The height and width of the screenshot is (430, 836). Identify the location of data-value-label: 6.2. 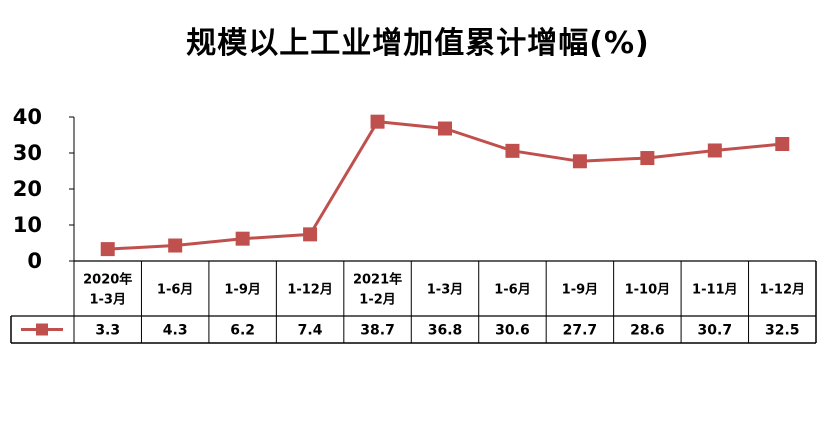
(242, 331).